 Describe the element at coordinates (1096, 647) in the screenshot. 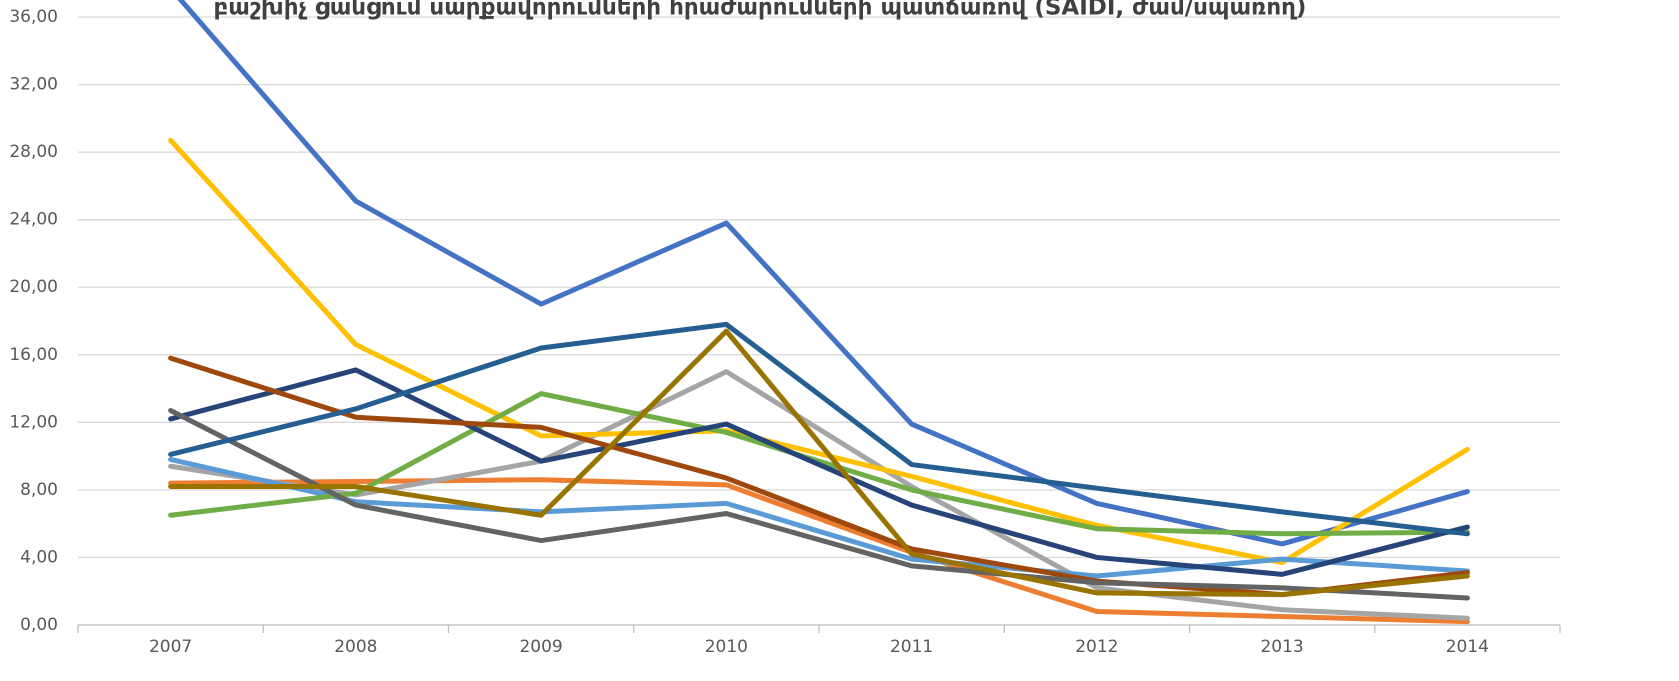

I see `x-tick-label: 2012` at that location.